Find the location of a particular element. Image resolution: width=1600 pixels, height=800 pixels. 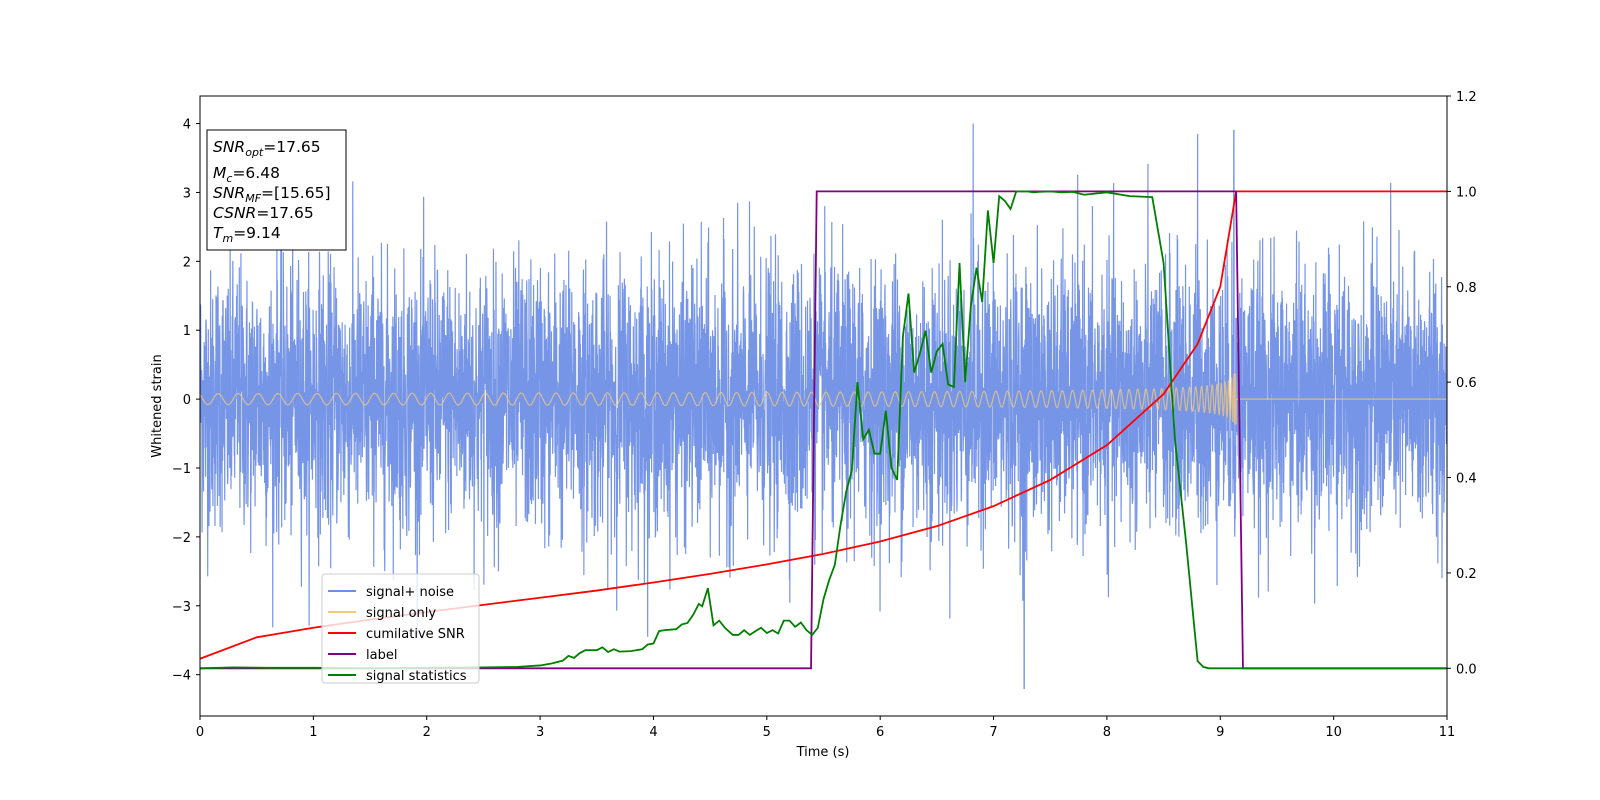

x-tick-label: 11 is located at coordinates (1447, 732).